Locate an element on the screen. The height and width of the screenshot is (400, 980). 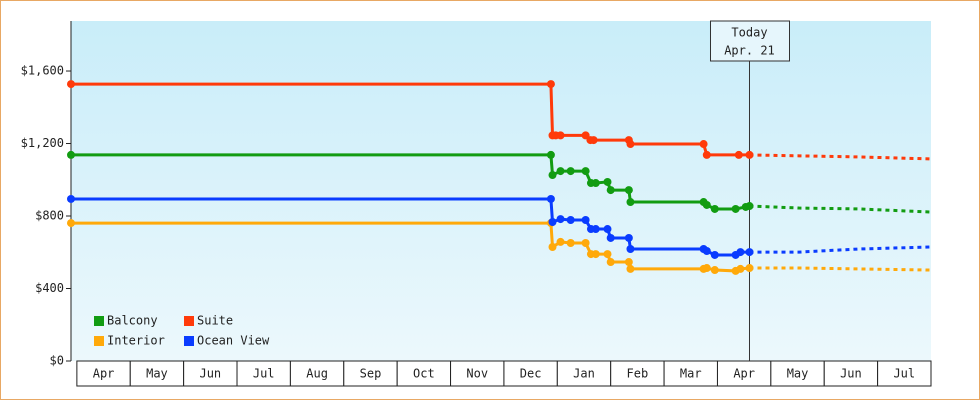
x-tick-label: Aug is located at coordinates (317, 374).